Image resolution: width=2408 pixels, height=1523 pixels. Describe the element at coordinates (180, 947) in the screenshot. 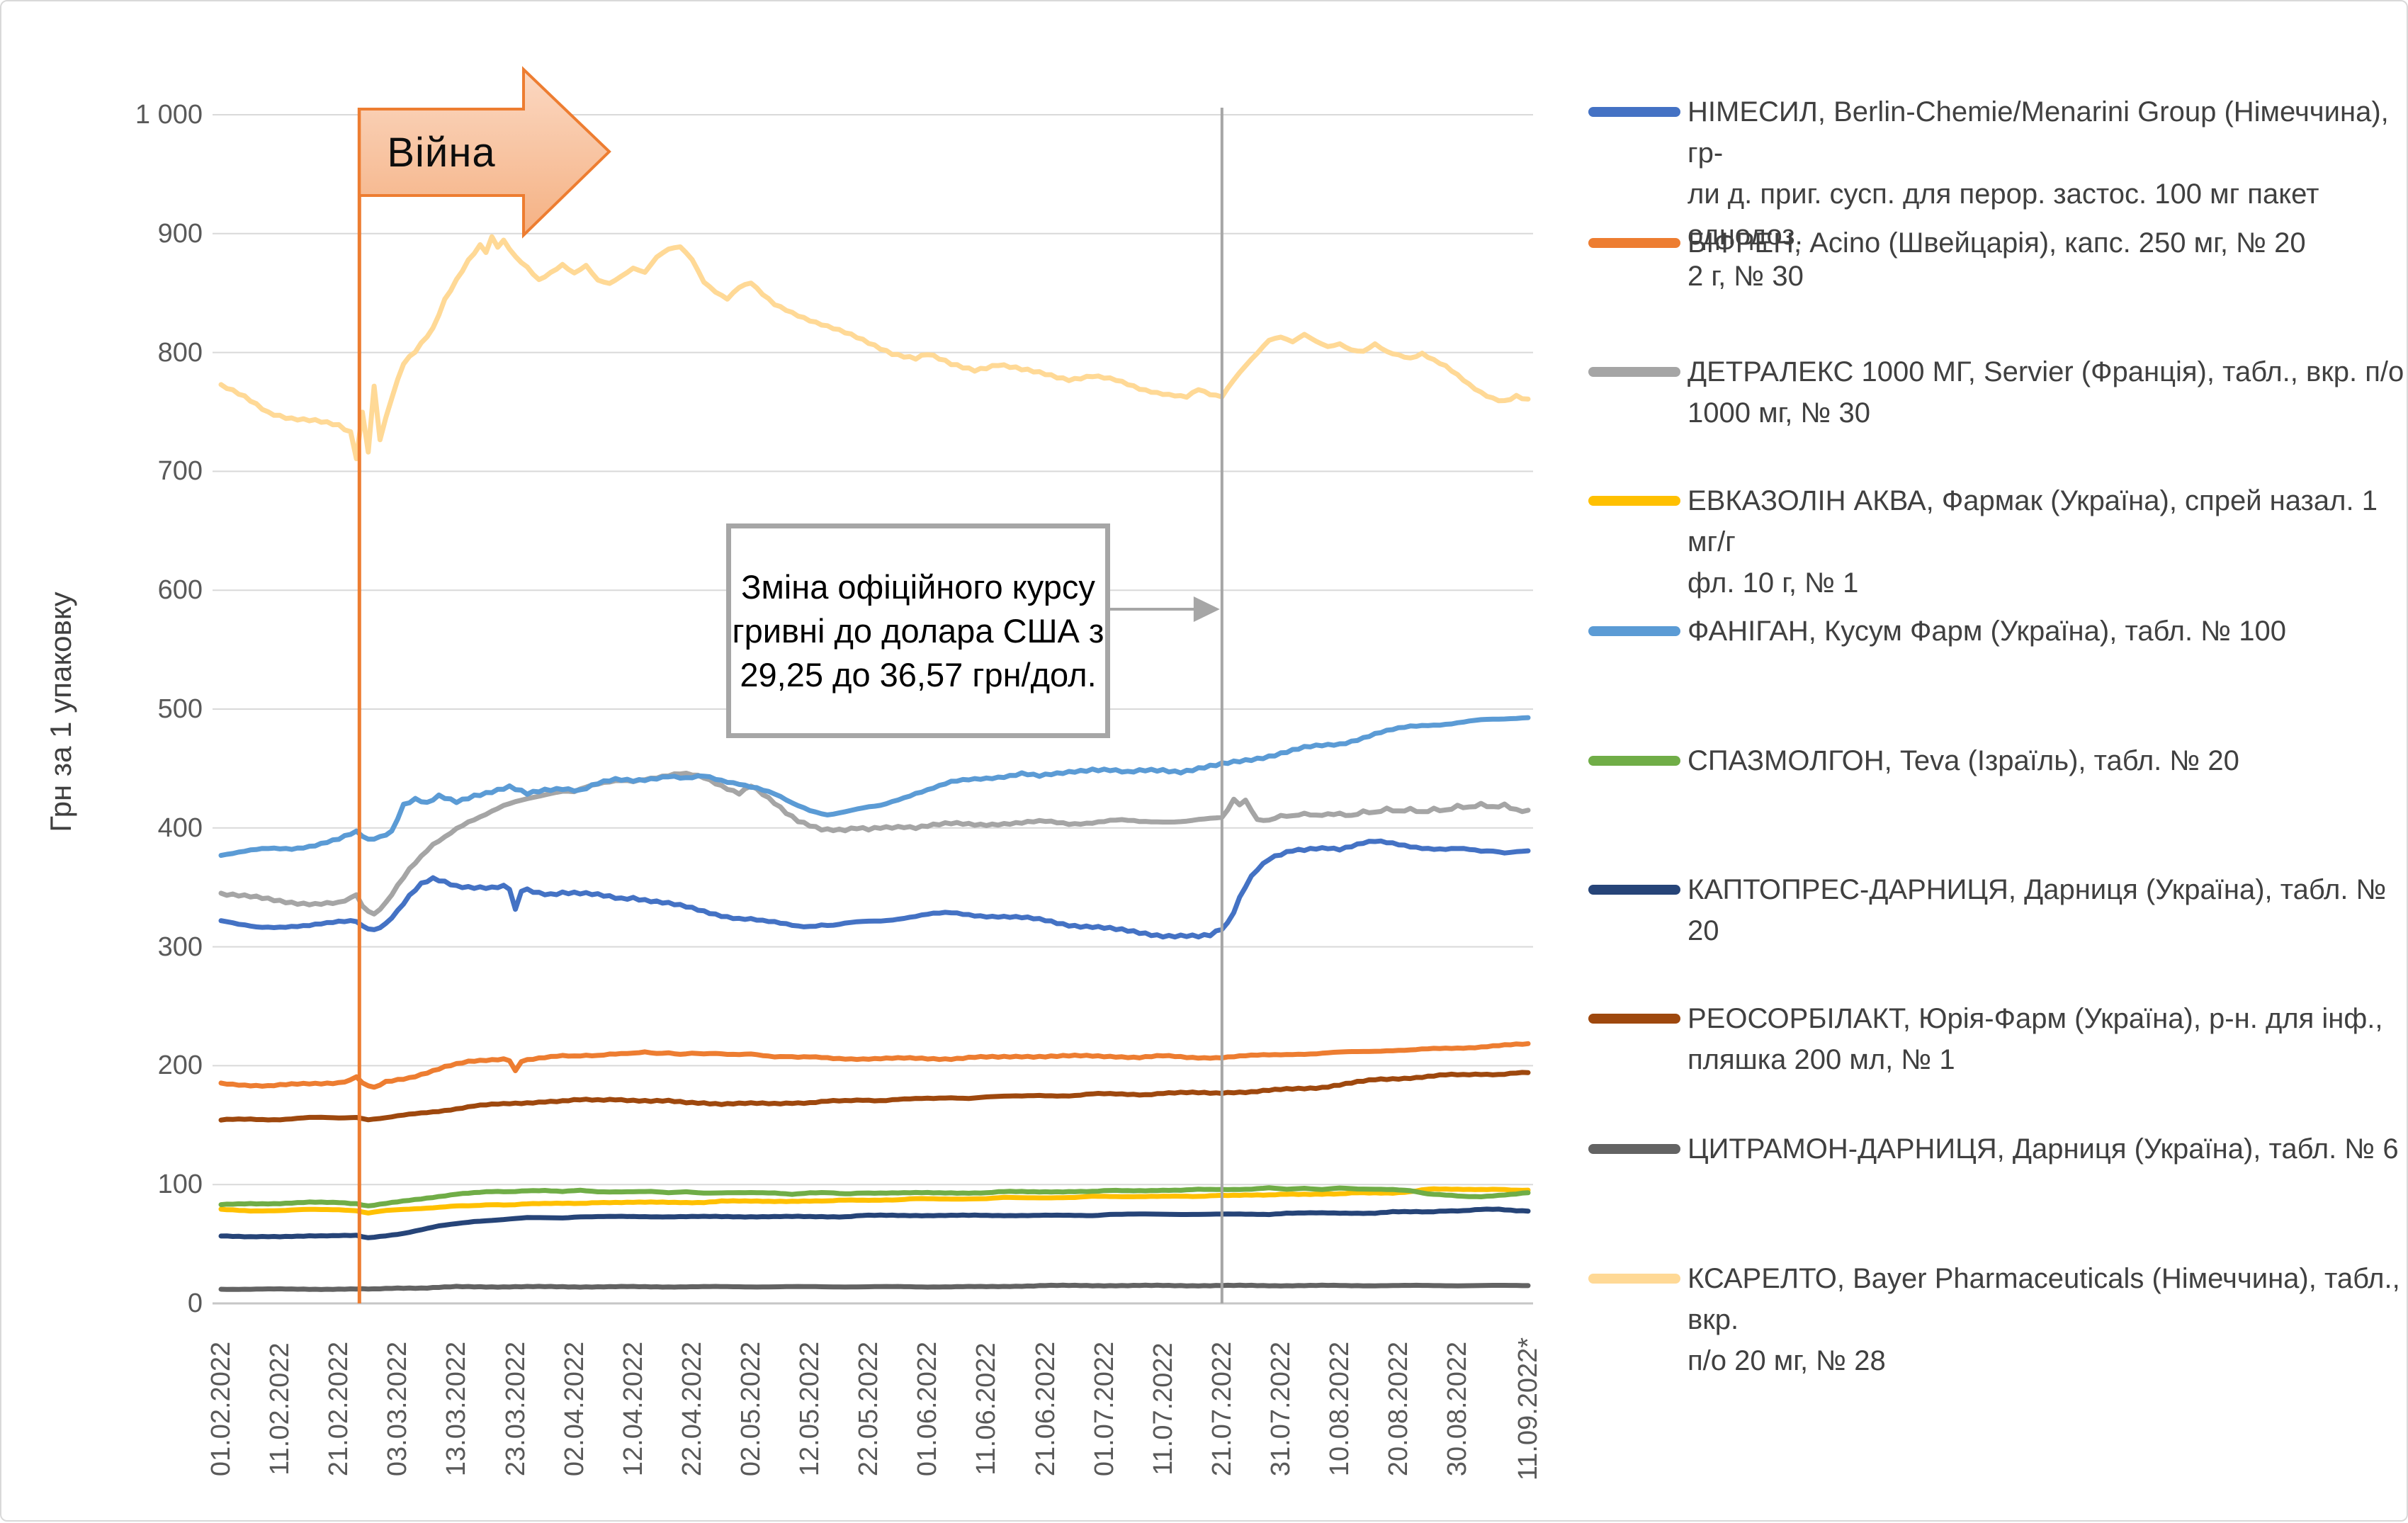

I see `y-tick-label-300: 300` at that location.